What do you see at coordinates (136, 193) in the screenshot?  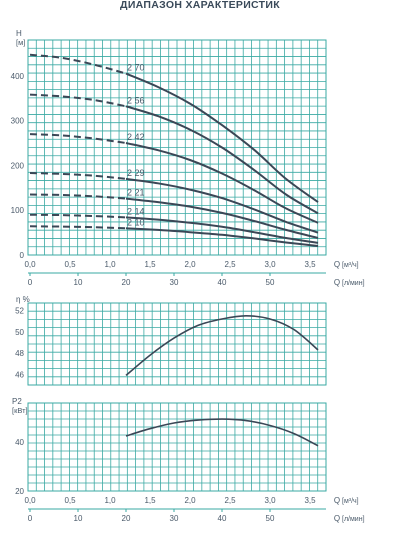 I see `curve-label: 2 21` at bounding box center [136, 193].